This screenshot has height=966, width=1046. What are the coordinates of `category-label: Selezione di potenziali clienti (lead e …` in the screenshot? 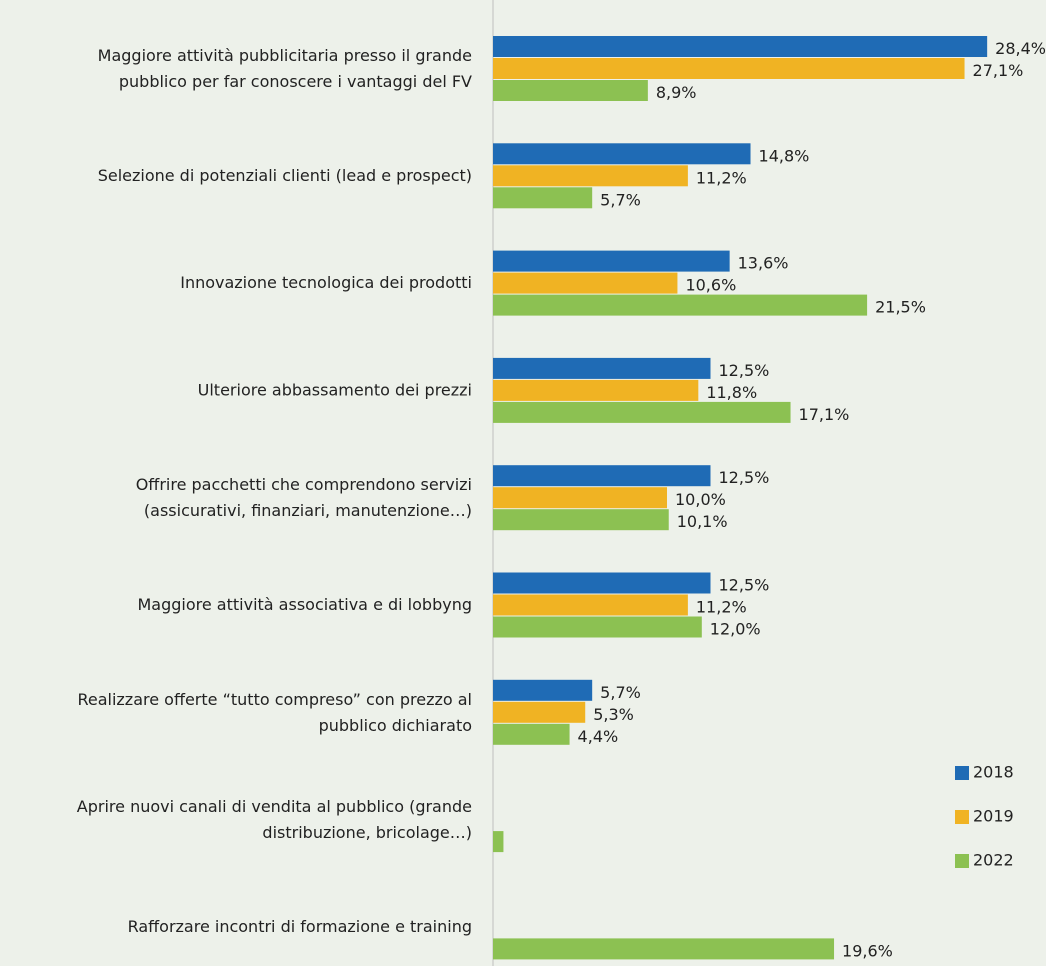 It's located at (285, 175).